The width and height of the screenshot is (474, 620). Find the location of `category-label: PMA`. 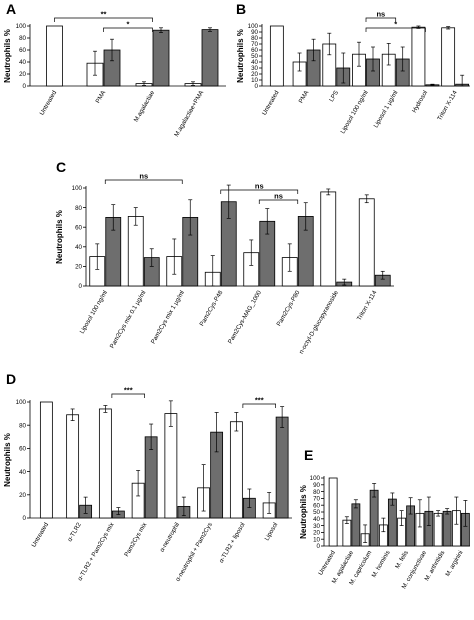

category-label: PMA is located at coordinates (304, 97).